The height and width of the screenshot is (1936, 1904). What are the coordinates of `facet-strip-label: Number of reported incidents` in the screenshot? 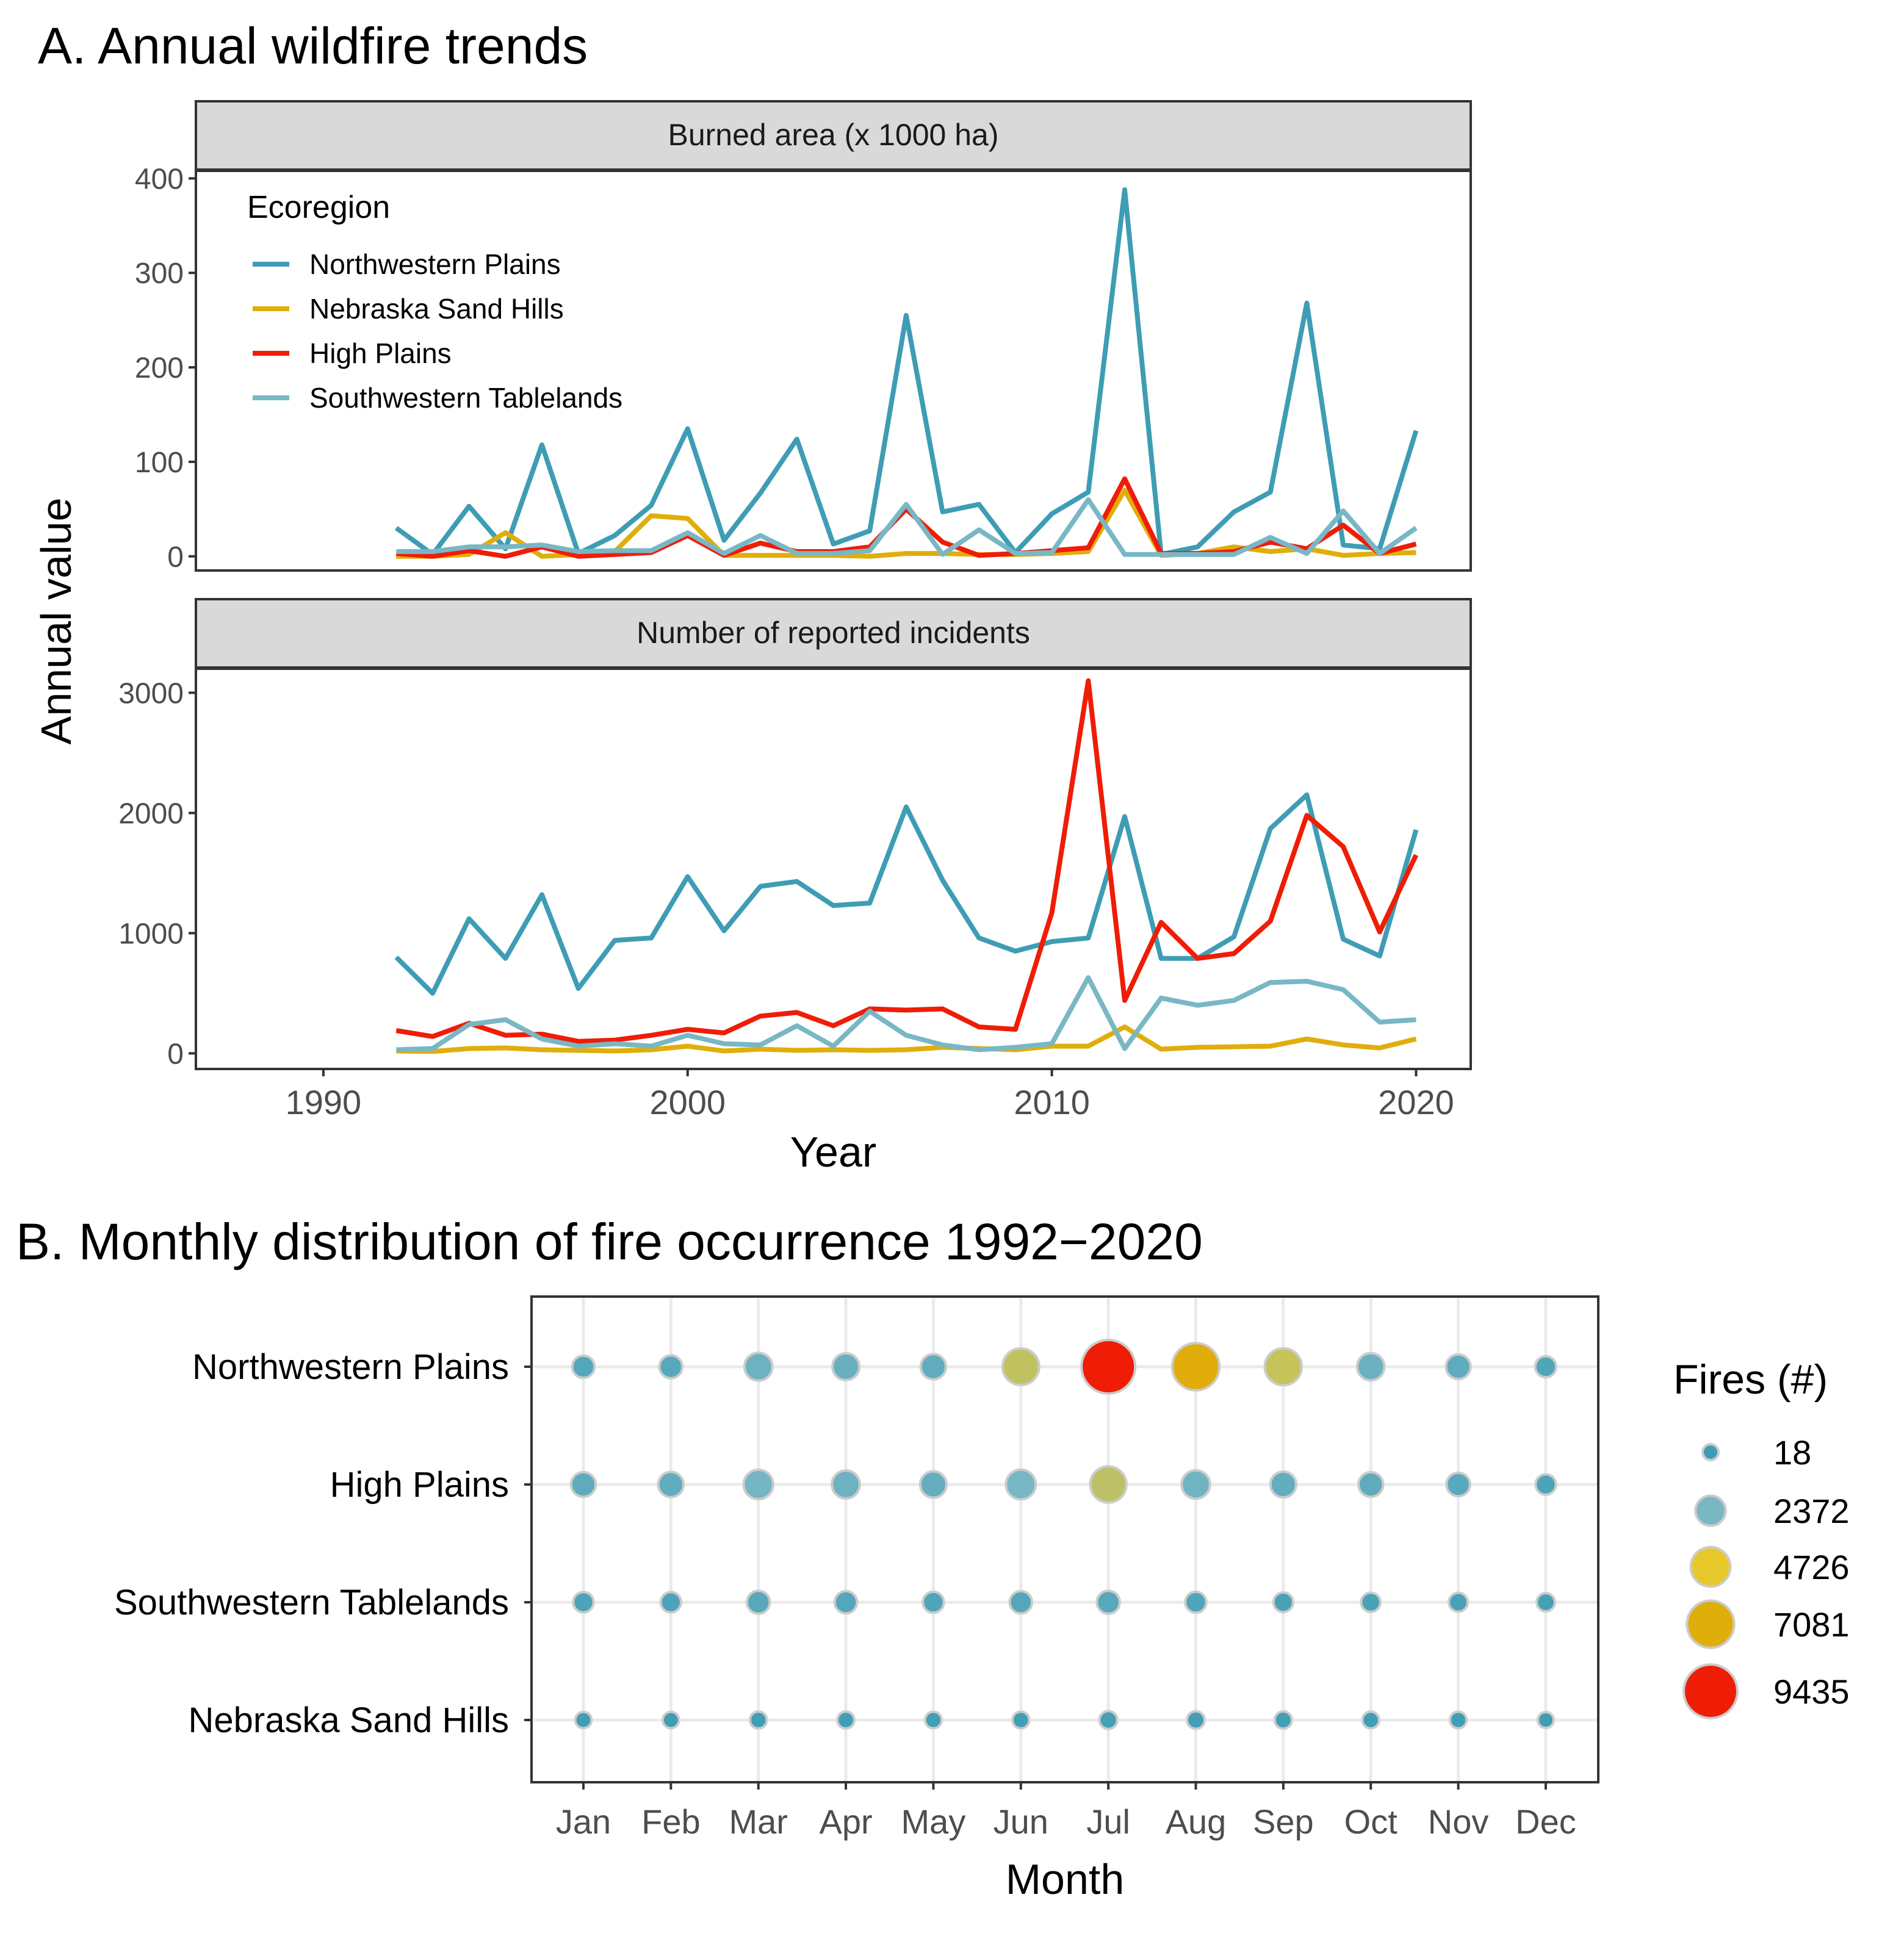 It's located at (833, 633).